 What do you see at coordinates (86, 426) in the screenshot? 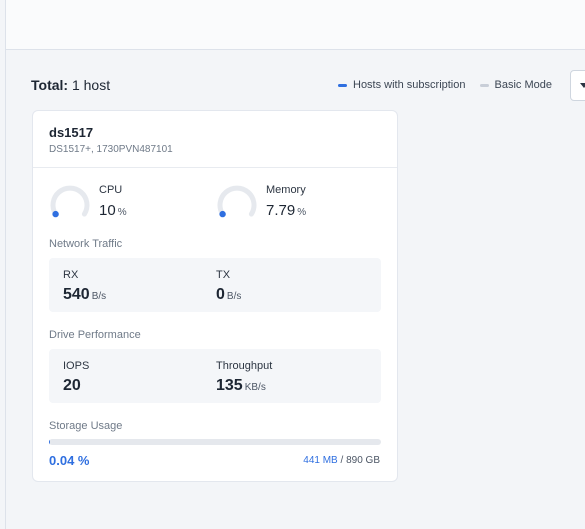
I see `storage-usage-title: Storage Usage` at bounding box center [86, 426].